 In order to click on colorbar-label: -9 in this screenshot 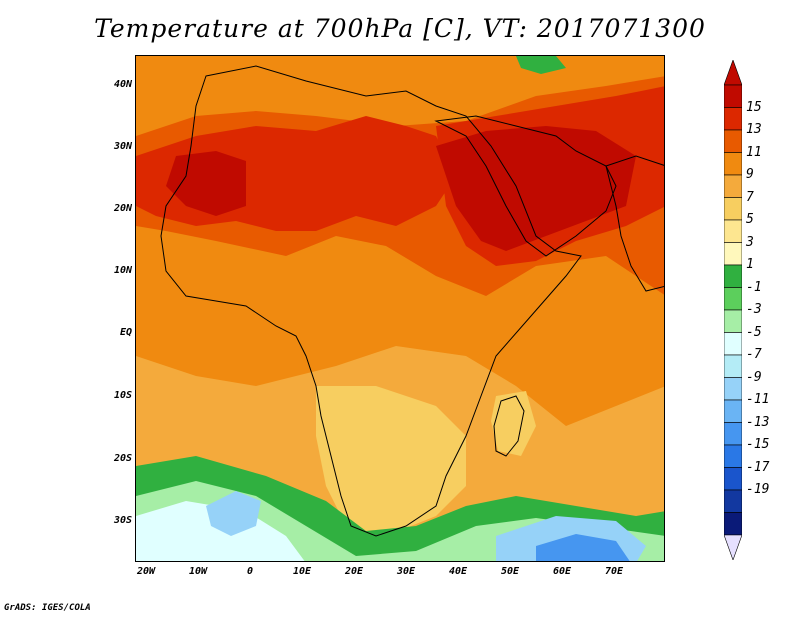, I will do `click(754, 377)`.